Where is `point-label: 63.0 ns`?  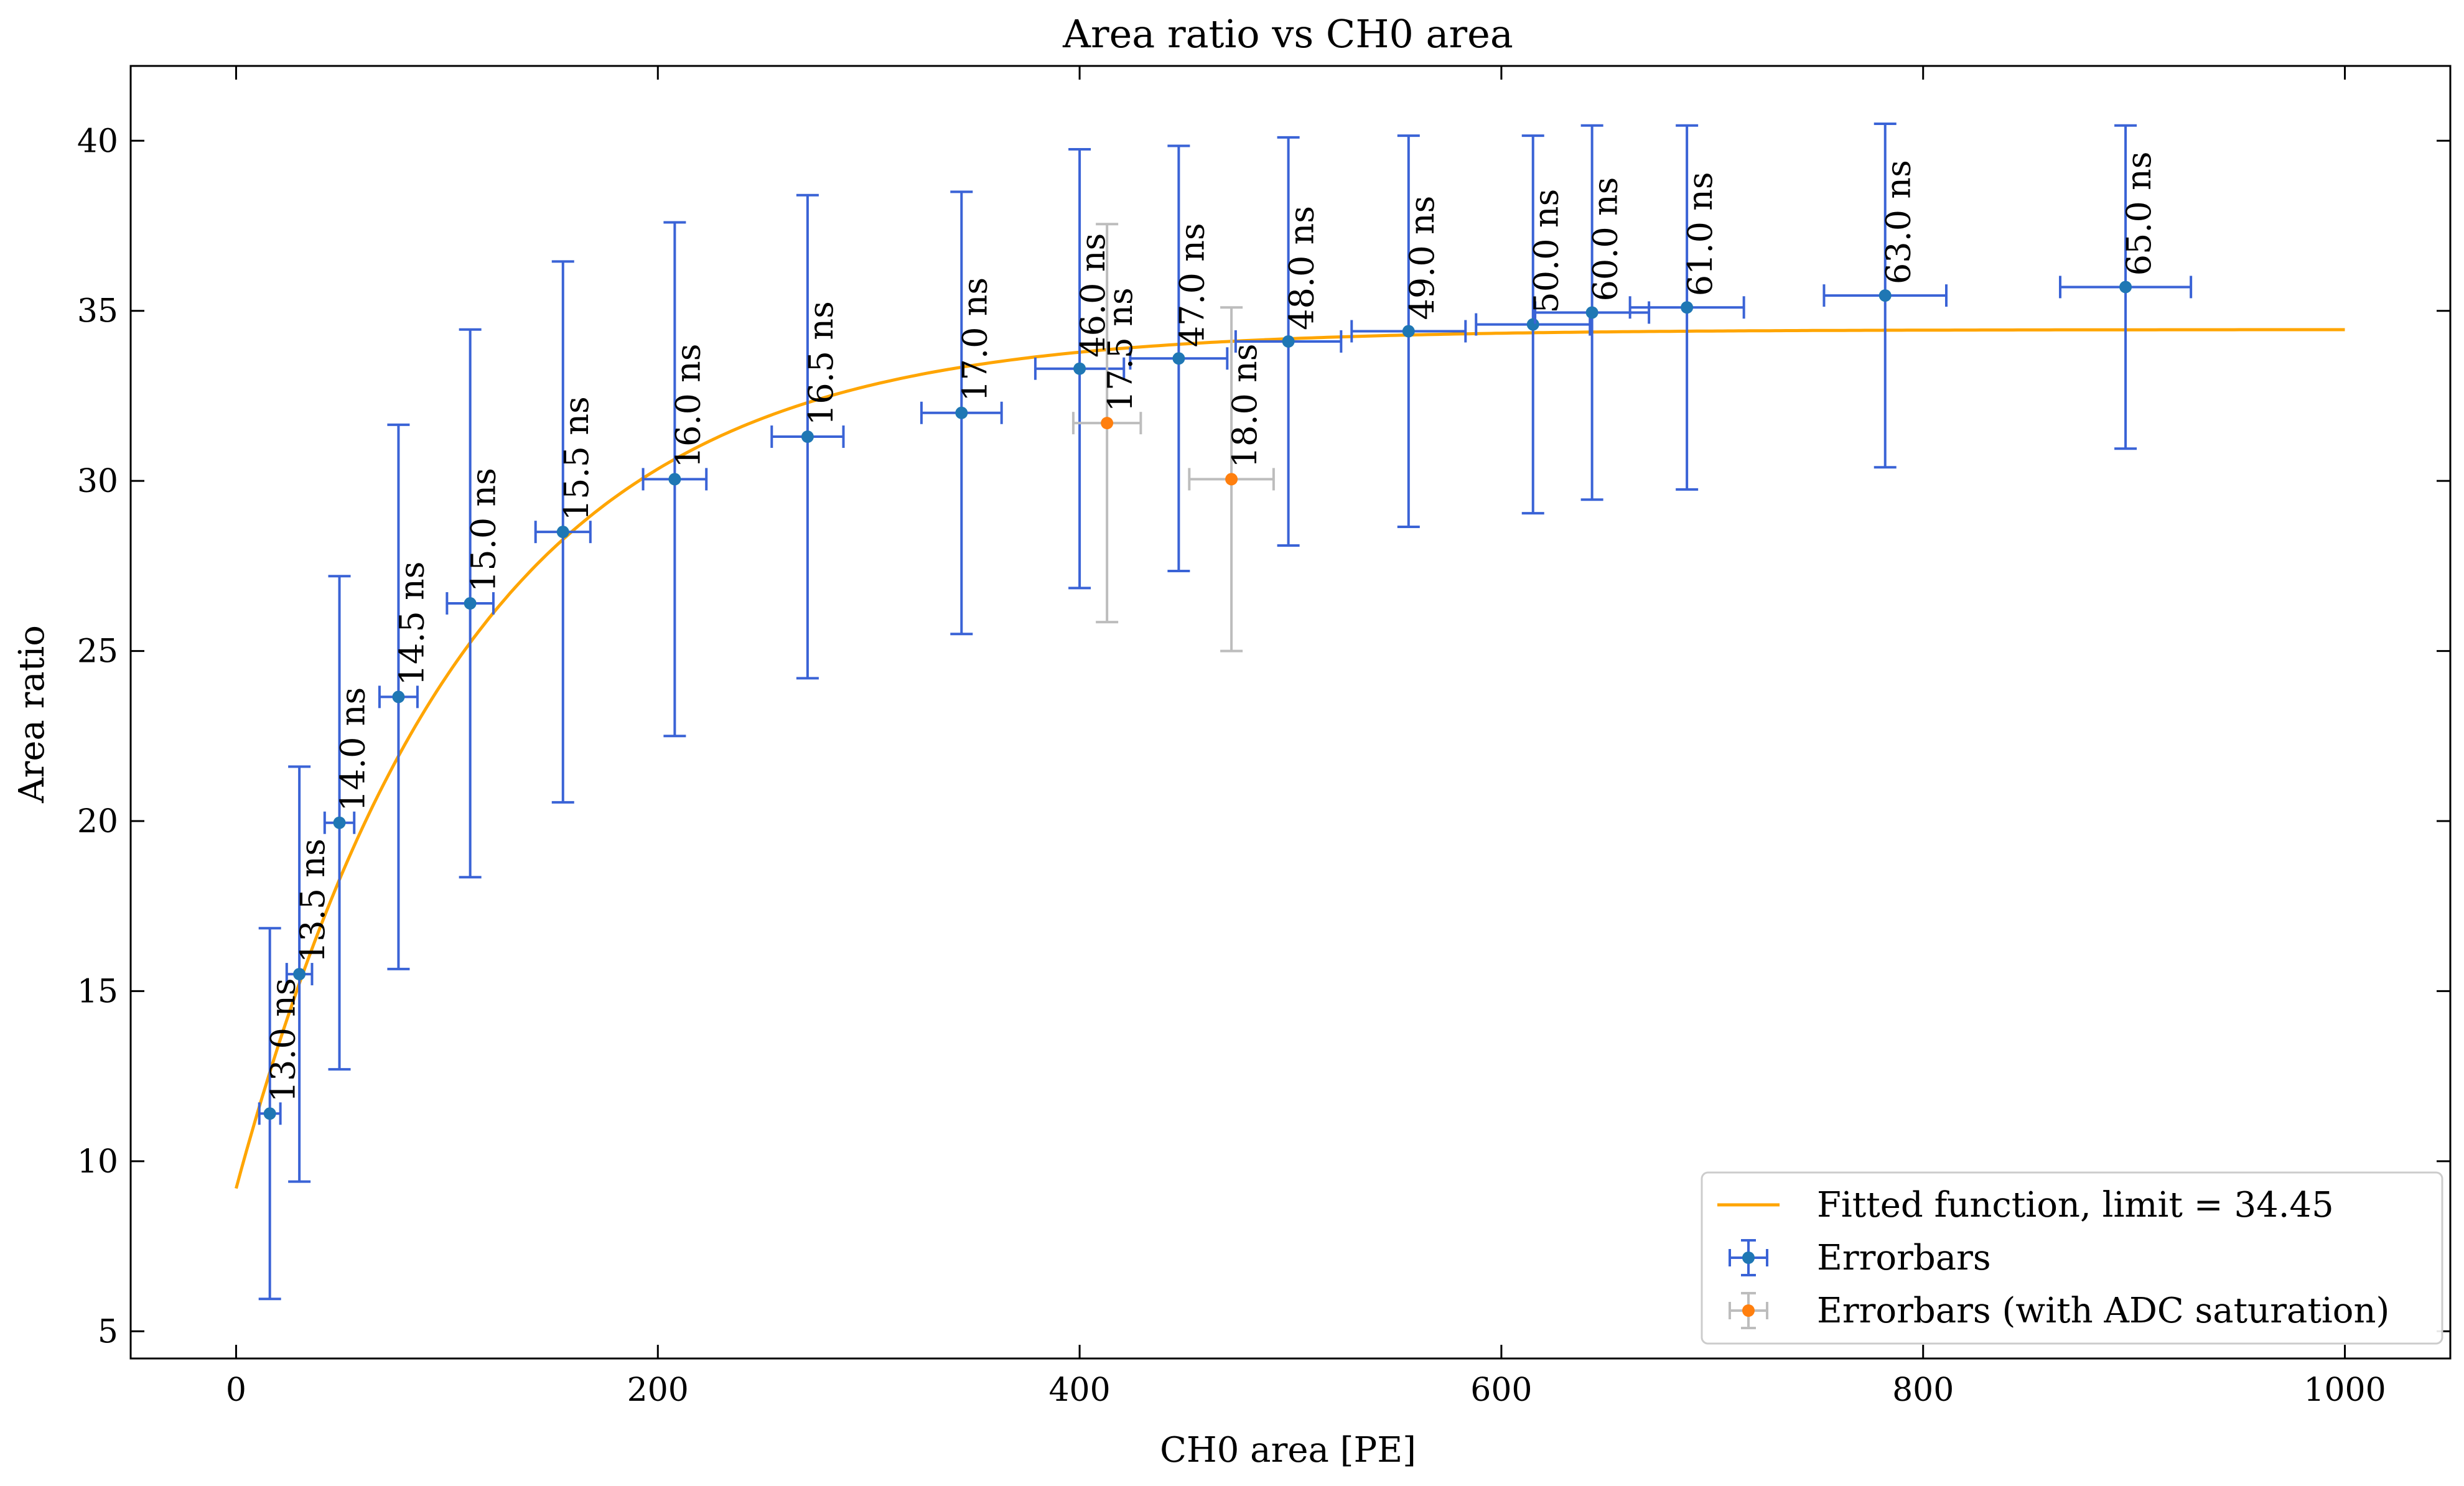
point-label: 63.0 ns is located at coordinates (1898, 222).